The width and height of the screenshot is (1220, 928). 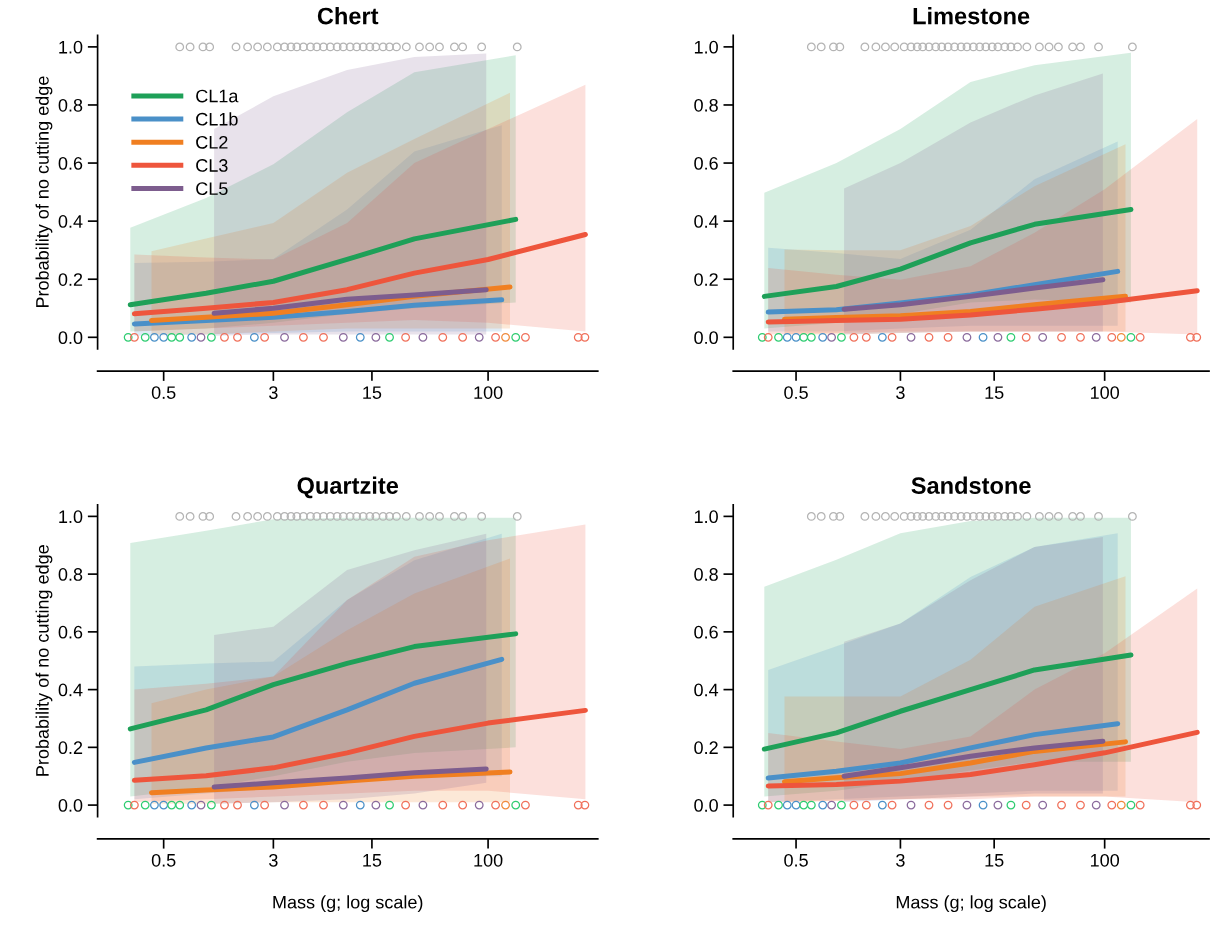 What do you see at coordinates (212, 189) in the screenshot?
I see `legend-label: CL5` at bounding box center [212, 189].